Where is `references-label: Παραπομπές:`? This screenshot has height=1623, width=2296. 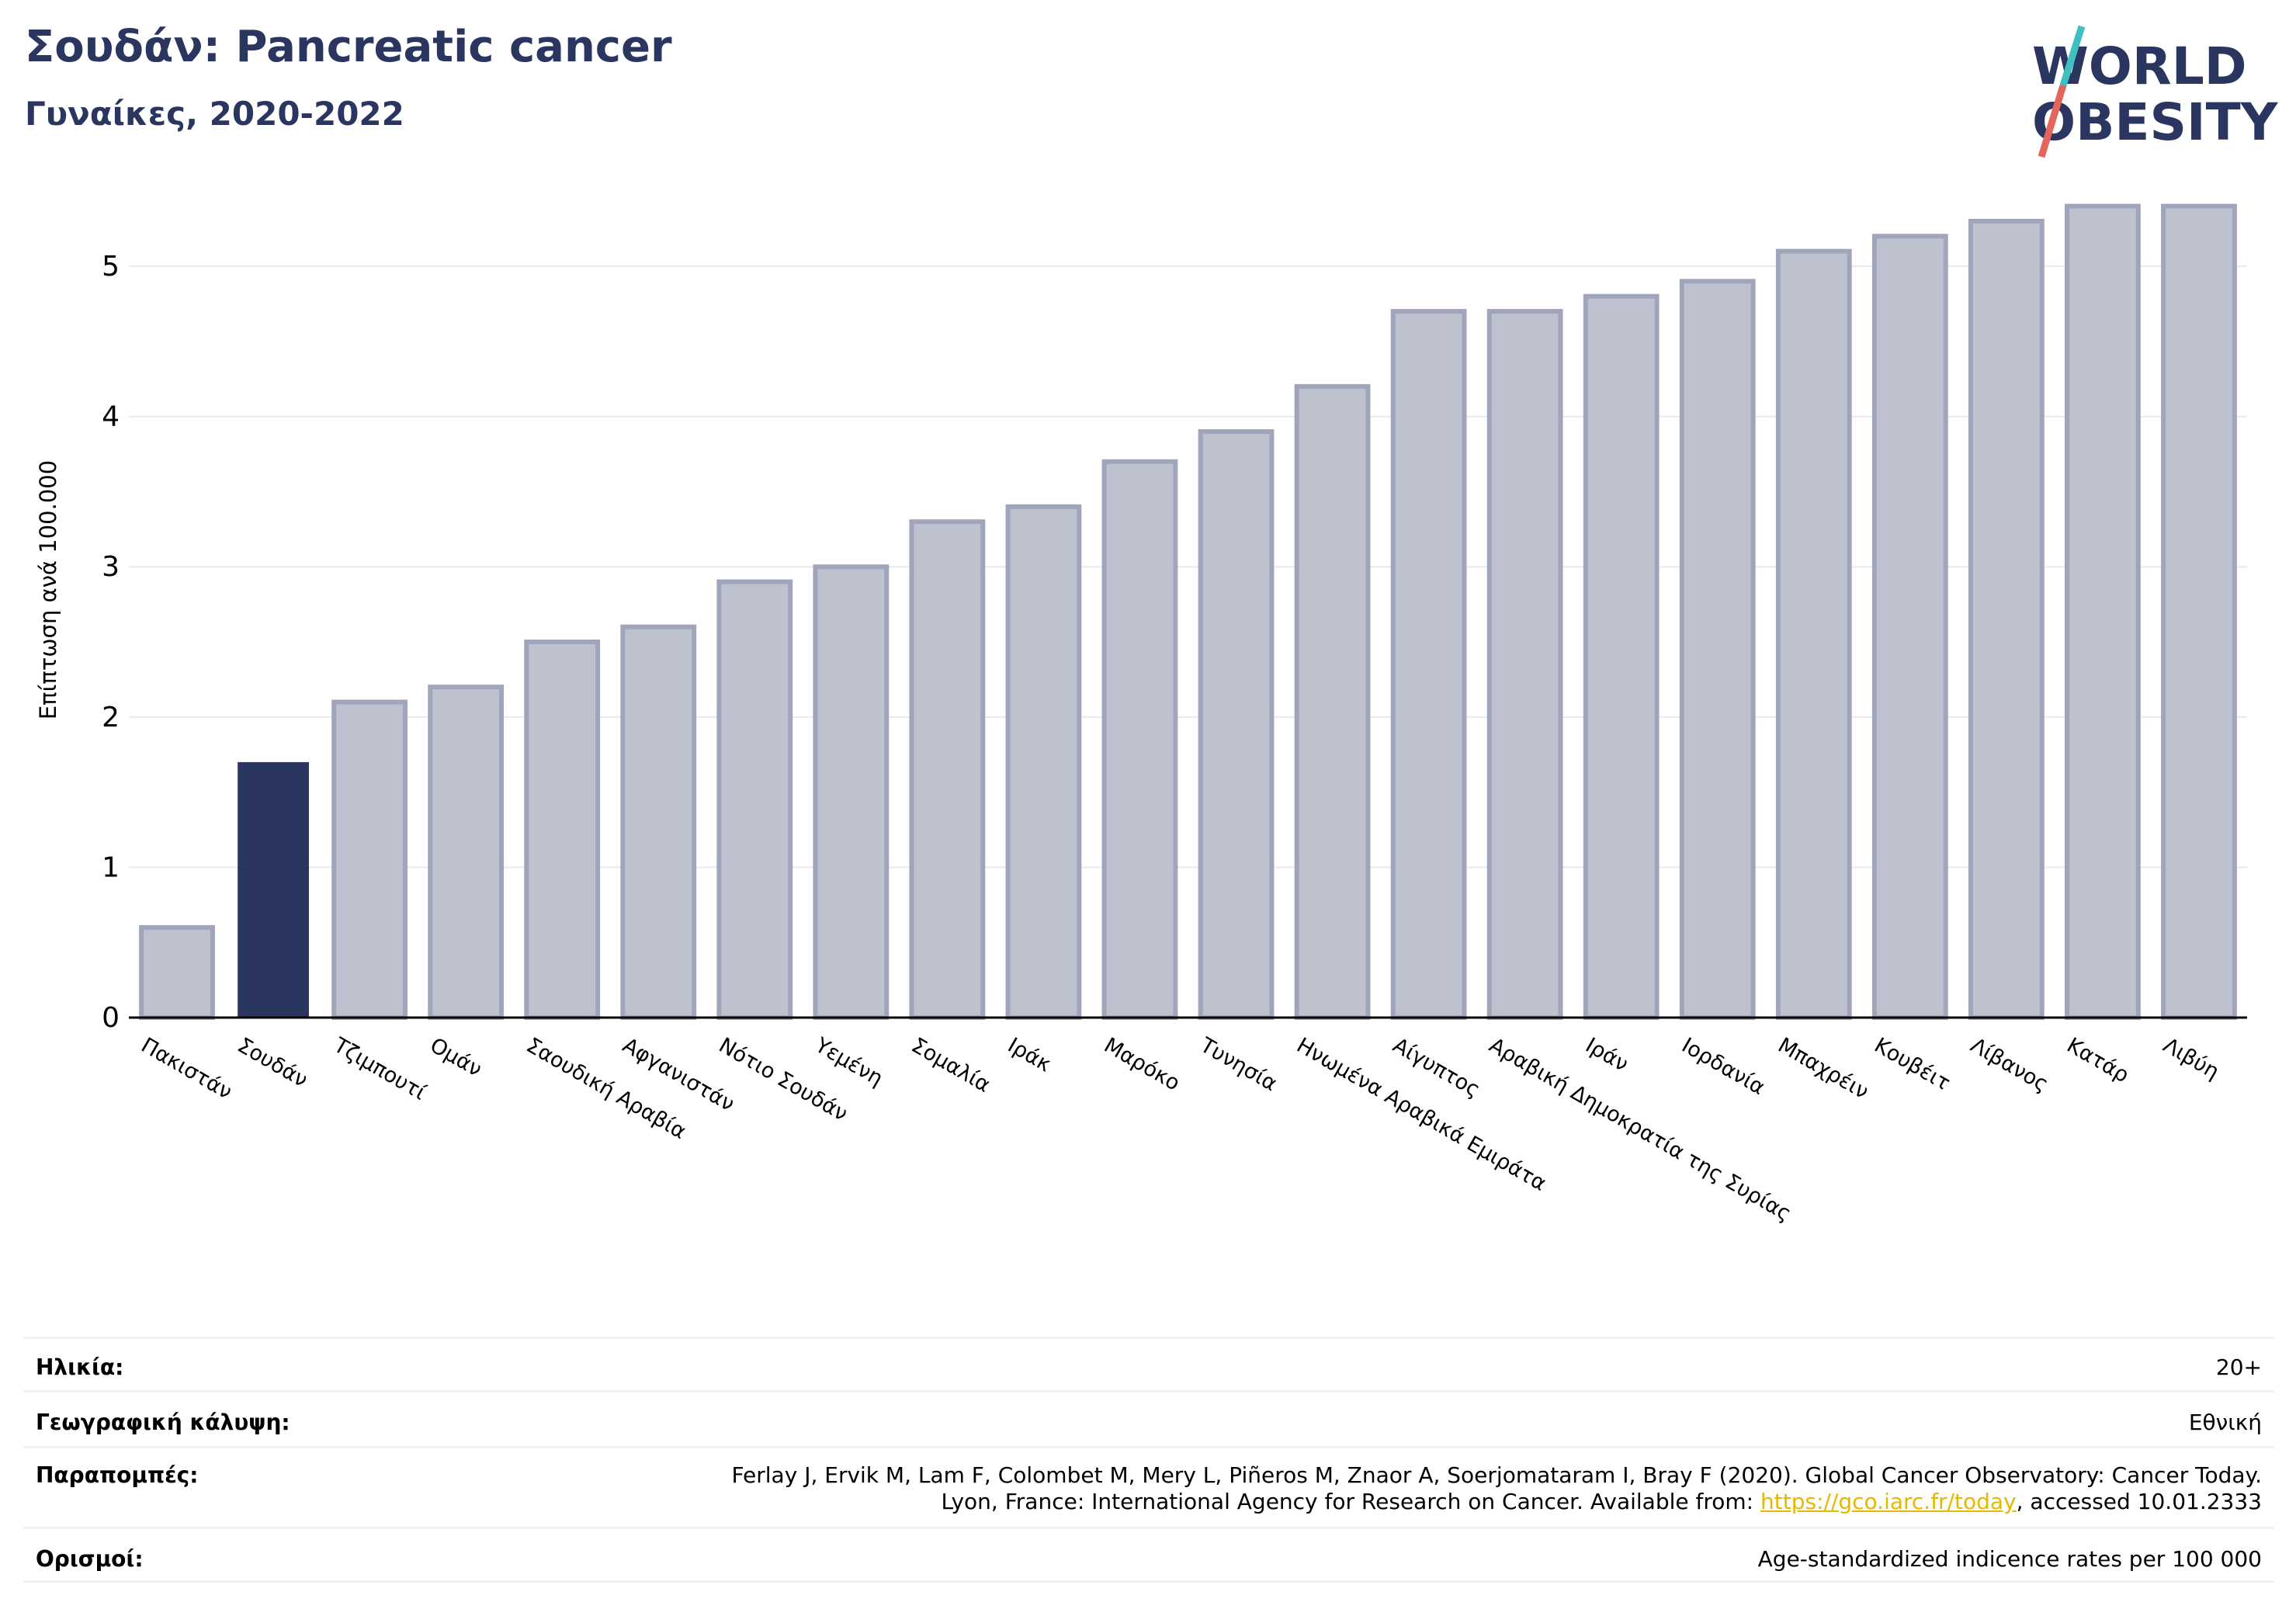 references-label: Παραπομπές: is located at coordinates (117, 1475).